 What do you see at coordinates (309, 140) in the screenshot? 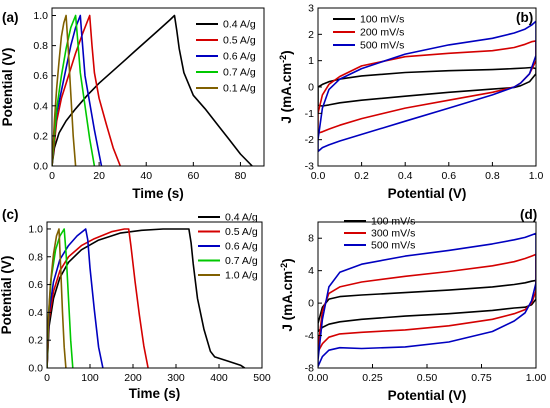
I see `y-tick-label: -2` at bounding box center [309, 140].